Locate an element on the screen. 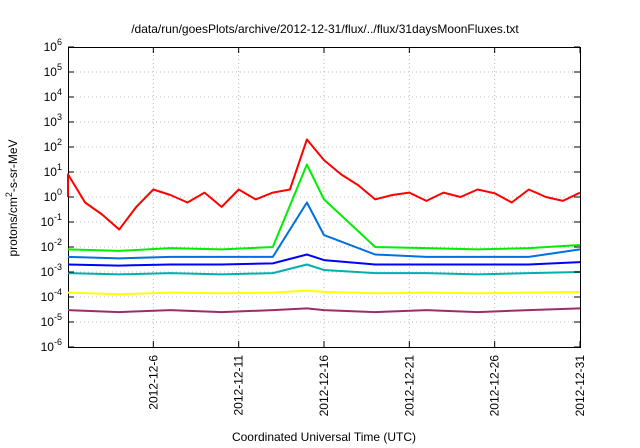 Image resolution: width=640 pixels, height=448 pixels. y-tick-label: 10¹ is located at coordinates (53, 170).